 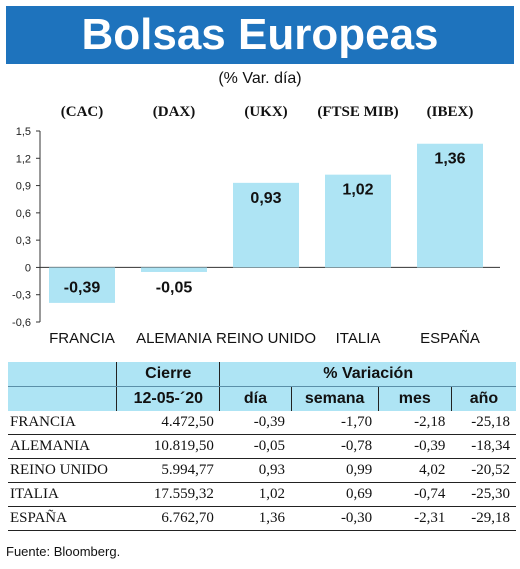 I want to click on y-tick-label: 0,6, so click(x=23, y=214).